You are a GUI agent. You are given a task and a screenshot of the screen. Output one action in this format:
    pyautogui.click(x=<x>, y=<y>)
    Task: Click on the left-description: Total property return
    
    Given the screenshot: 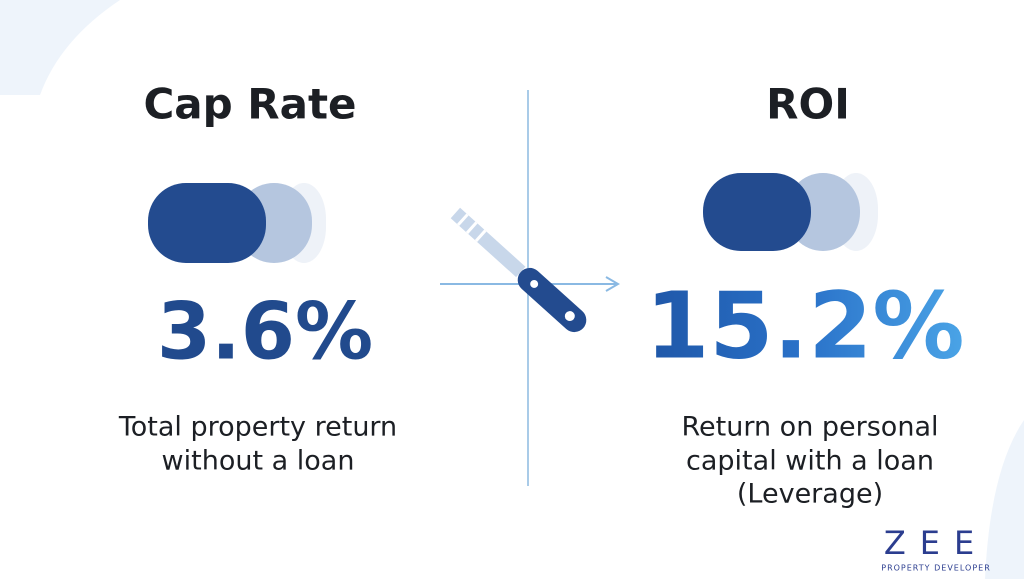 What is the action you would take?
    pyautogui.click(x=257, y=427)
    